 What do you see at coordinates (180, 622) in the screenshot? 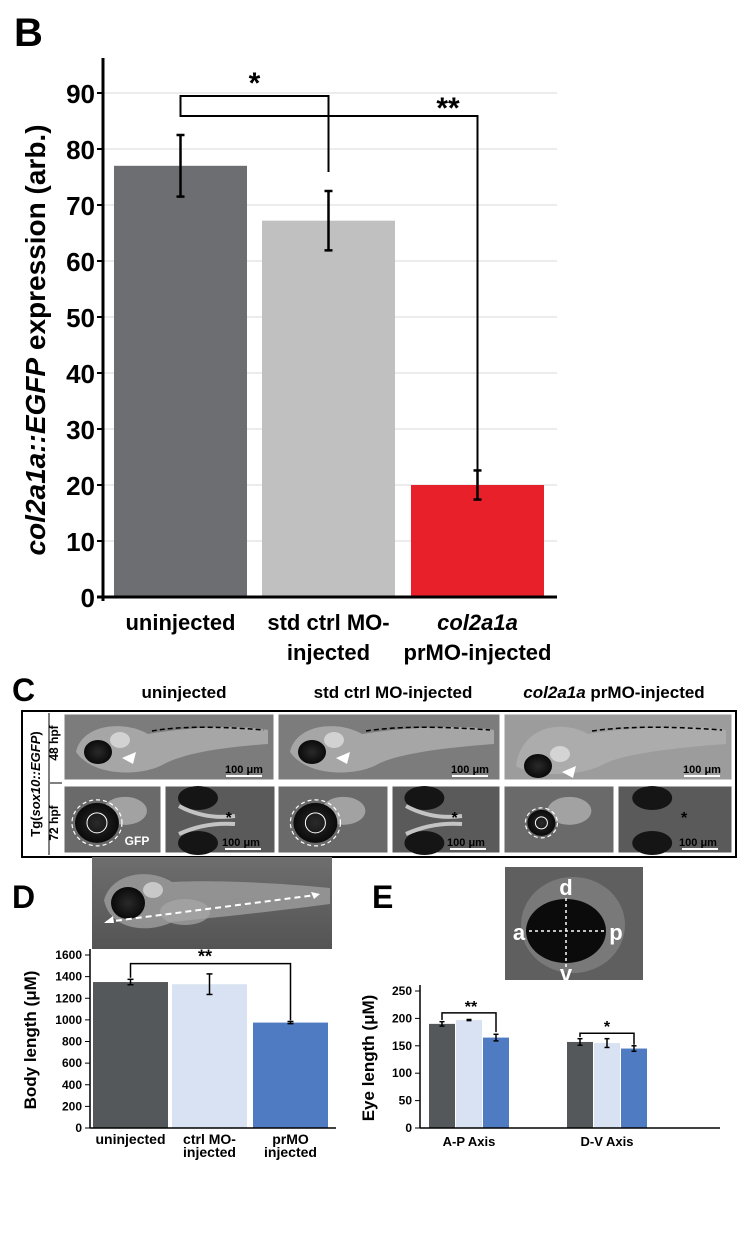
I see `x-tick-label-b-0: uninjected` at bounding box center [180, 622].